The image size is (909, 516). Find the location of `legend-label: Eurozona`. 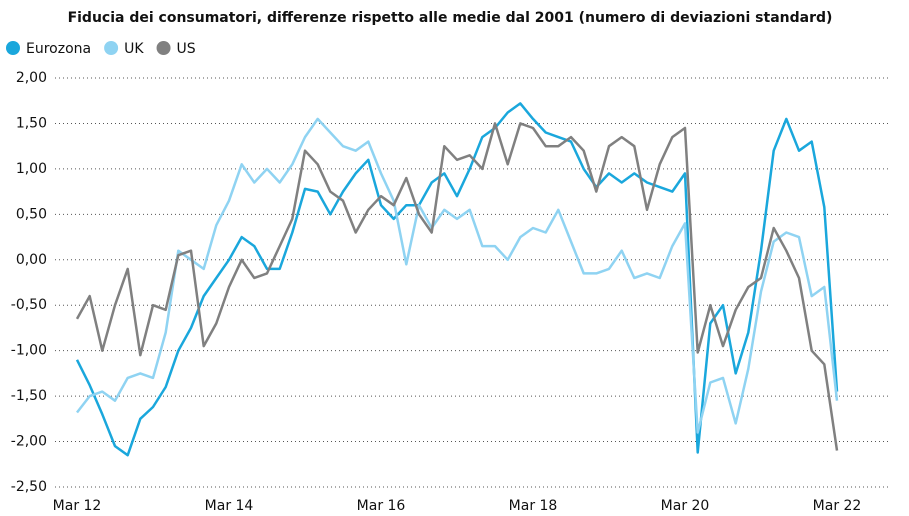

legend-label: Eurozona is located at coordinates (58, 49).